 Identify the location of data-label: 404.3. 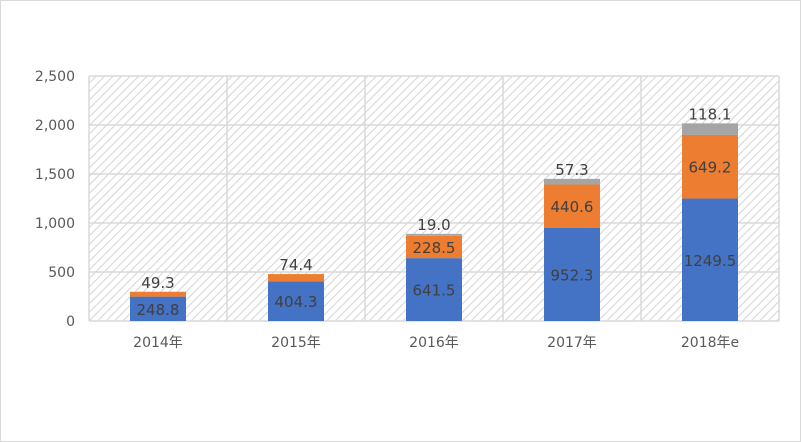
(296, 302).